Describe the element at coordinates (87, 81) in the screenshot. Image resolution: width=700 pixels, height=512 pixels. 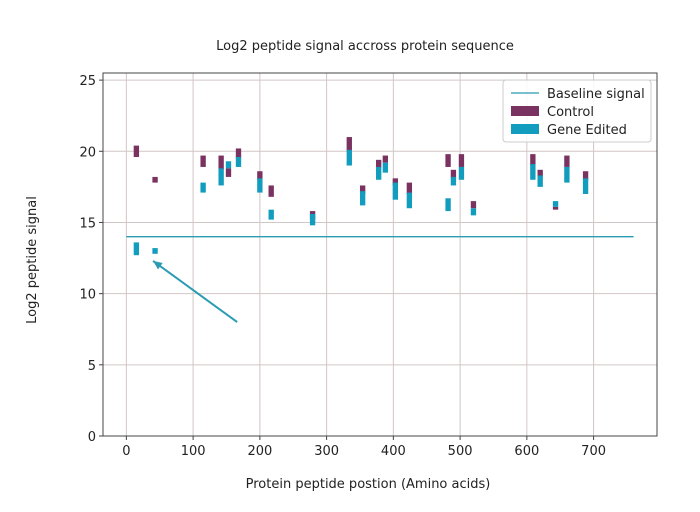
I see `y-tick-label: 25` at that location.